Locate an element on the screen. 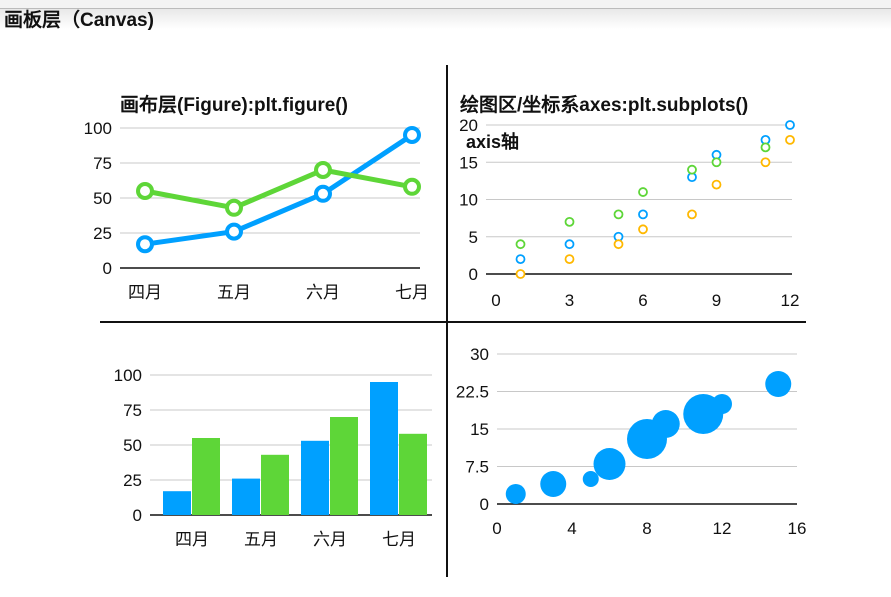 This screenshot has width=891, height=597. y-tick-label: 20 is located at coordinates (468, 125).